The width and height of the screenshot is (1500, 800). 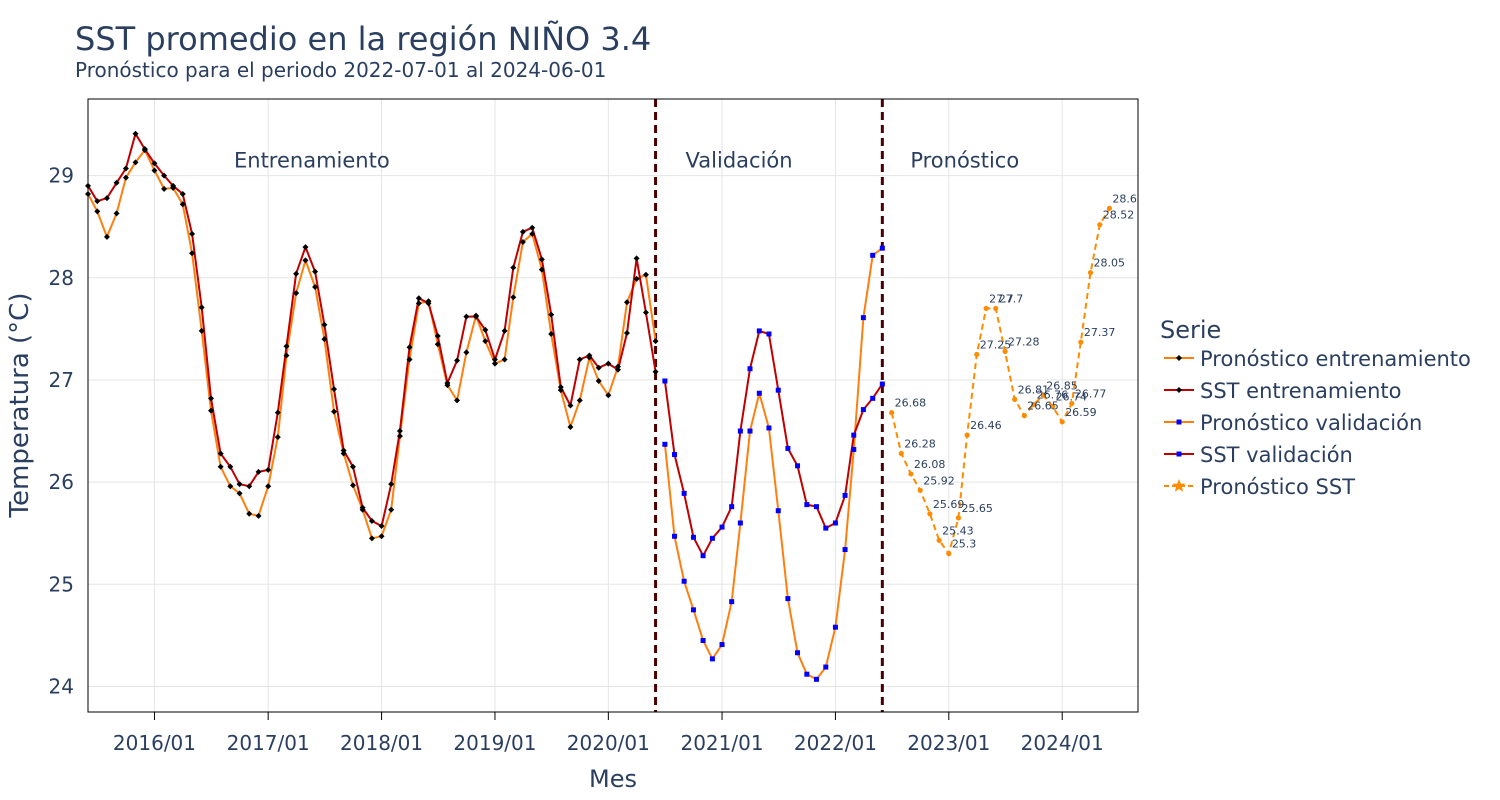 What do you see at coordinates (1283, 391) in the screenshot?
I see `legend-item: SST entrenamiento` at bounding box center [1283, 391].